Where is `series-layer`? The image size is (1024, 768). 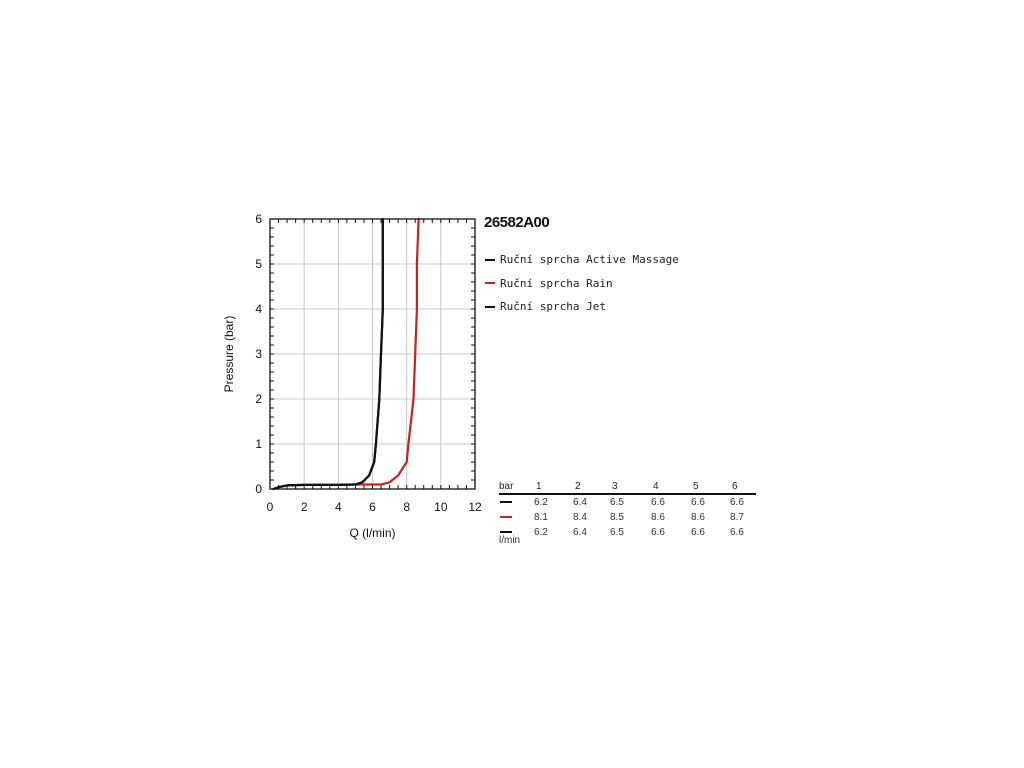
series-layer is located at coordinates (346, 354).